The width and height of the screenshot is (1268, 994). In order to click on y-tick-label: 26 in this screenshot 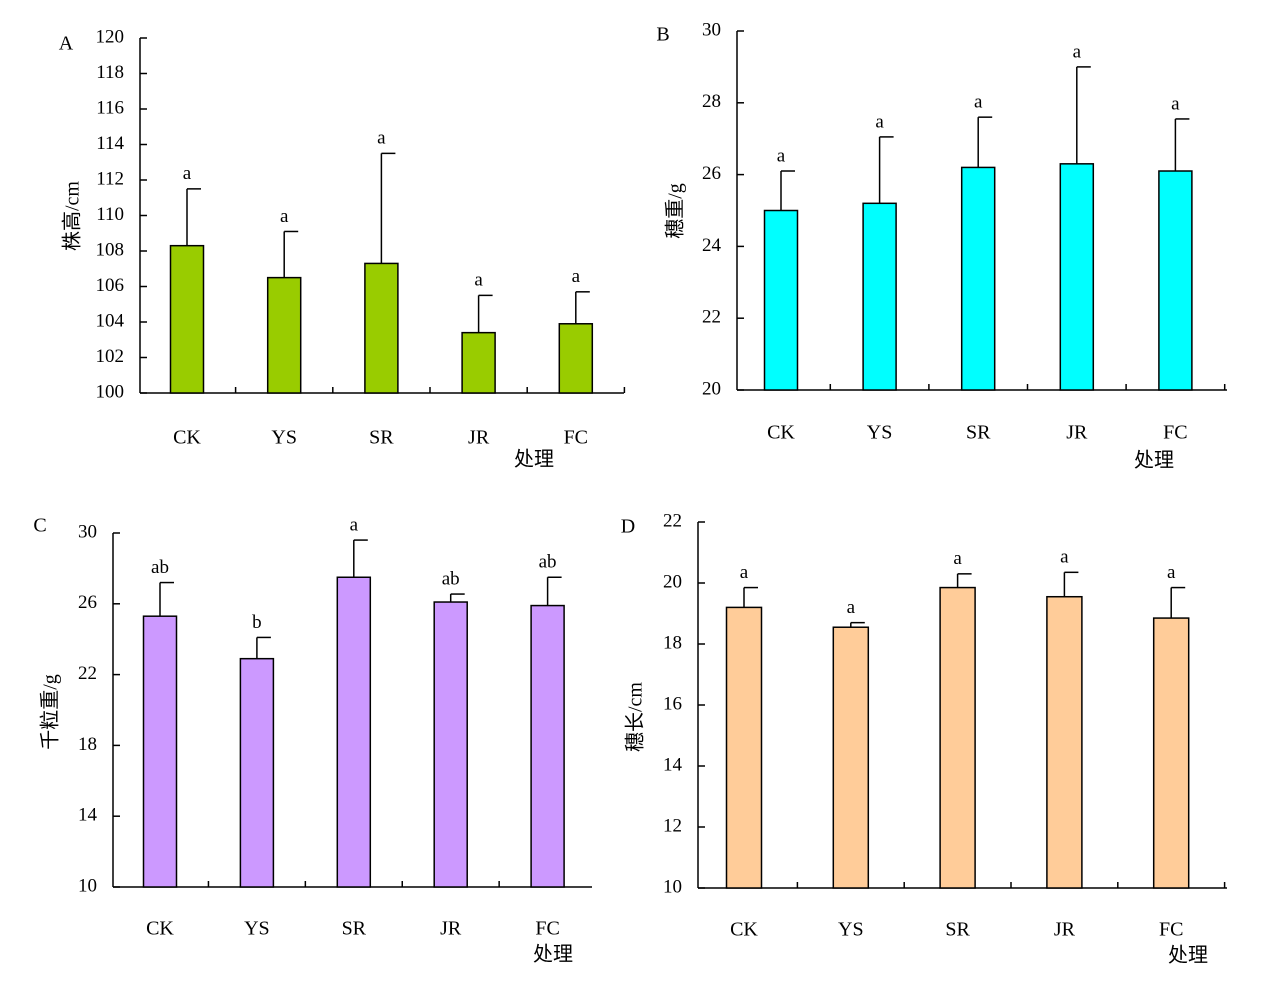, I will do `click(711, 173)`.